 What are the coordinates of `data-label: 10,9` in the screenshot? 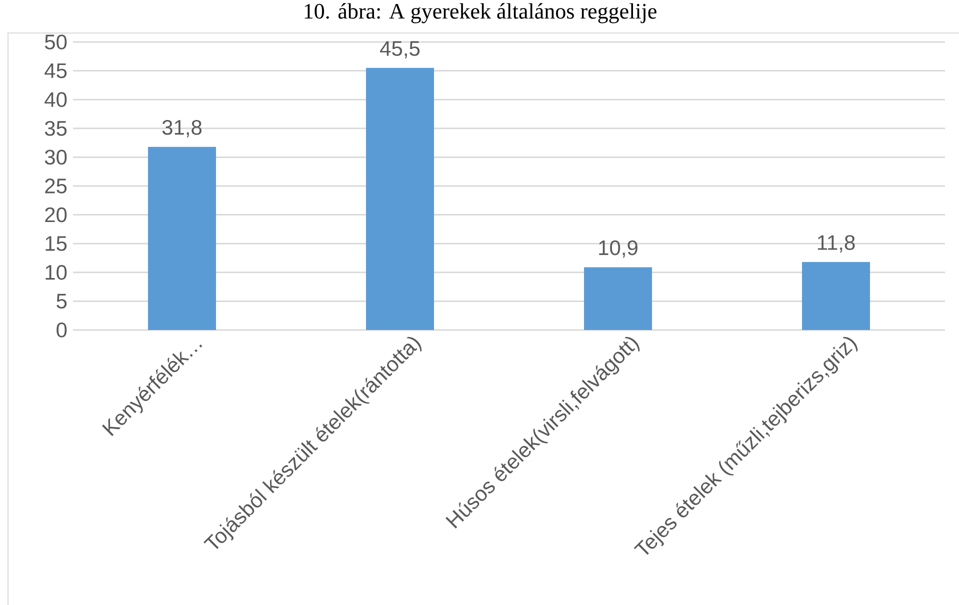 It's located at (618, 249).